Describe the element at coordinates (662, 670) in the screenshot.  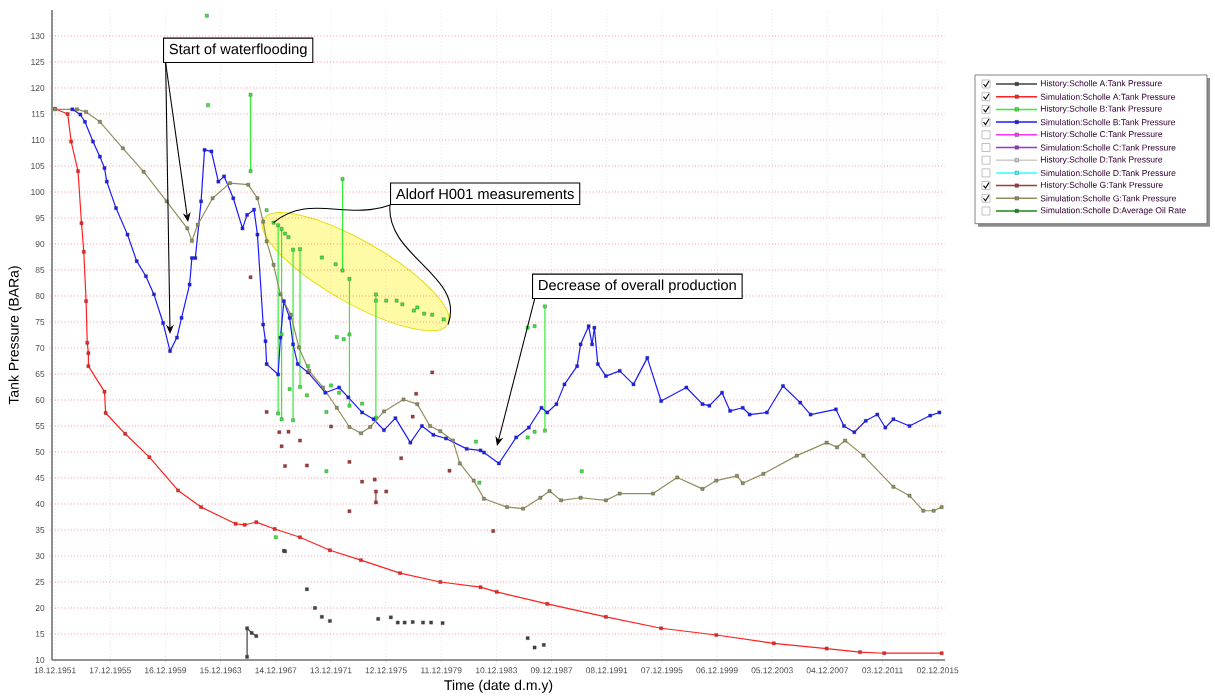
I see `x-tick-label: 07.12.1995` at that location.